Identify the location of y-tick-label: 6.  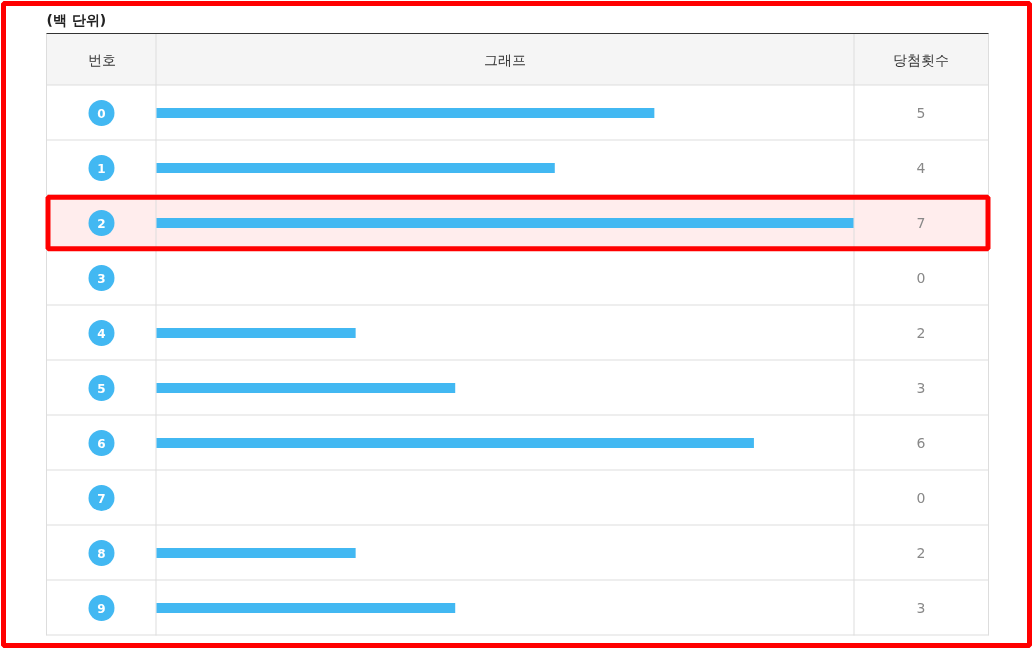
(101, 443).